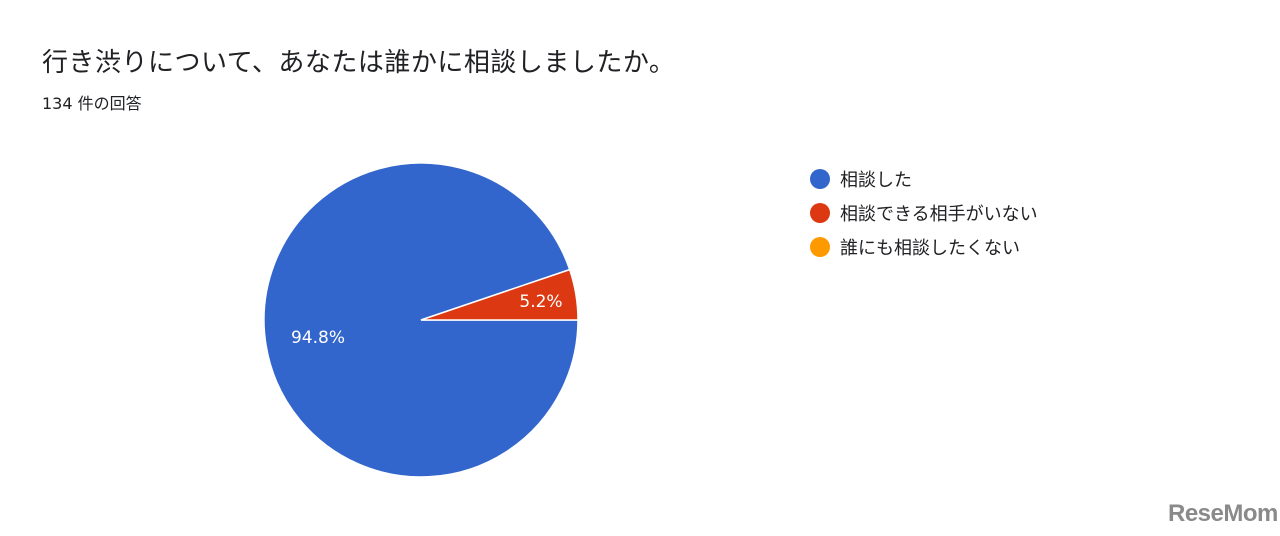 The image size is (1280, 536). I want to click on legend-item: 誰にも相談したくない, so click(924, 247).